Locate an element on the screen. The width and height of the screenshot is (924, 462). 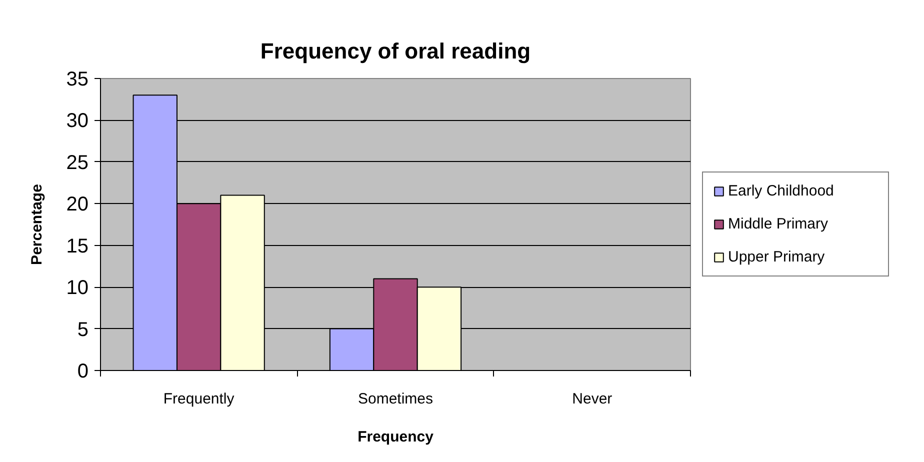
y-axis-title: Percentage is located at coordinates (37, 224).